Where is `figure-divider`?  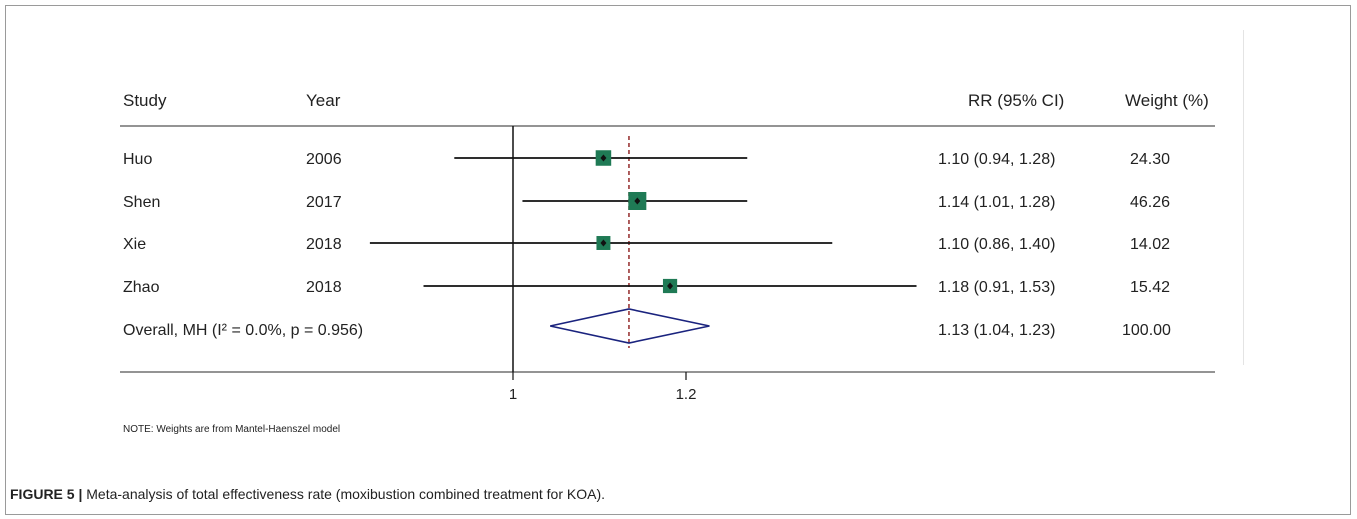
figure-divider is located at coordinates (1243, 197).